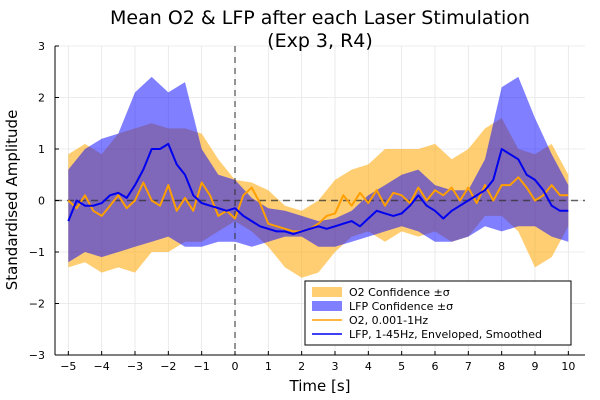  I want to click on legend-label-2: O2, 0.001-1Hz, so click(388, 320).